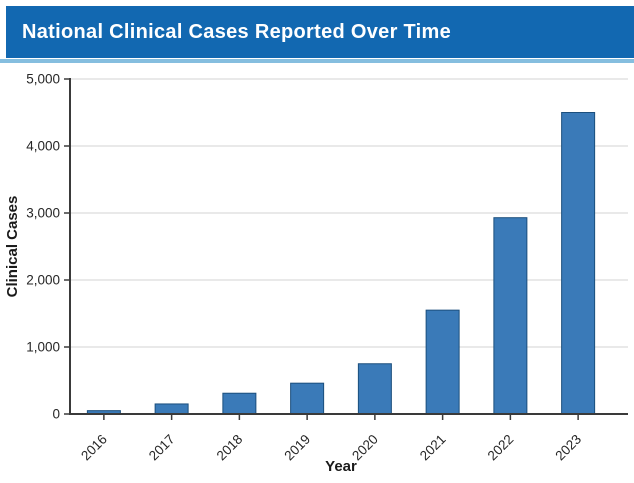 Image resolution: width=634 pixels, height=483 pixels. Describe the element at coordinates (12, 247) in the screenshot. I see `y-axis-title: Clinical Cases` at that location.